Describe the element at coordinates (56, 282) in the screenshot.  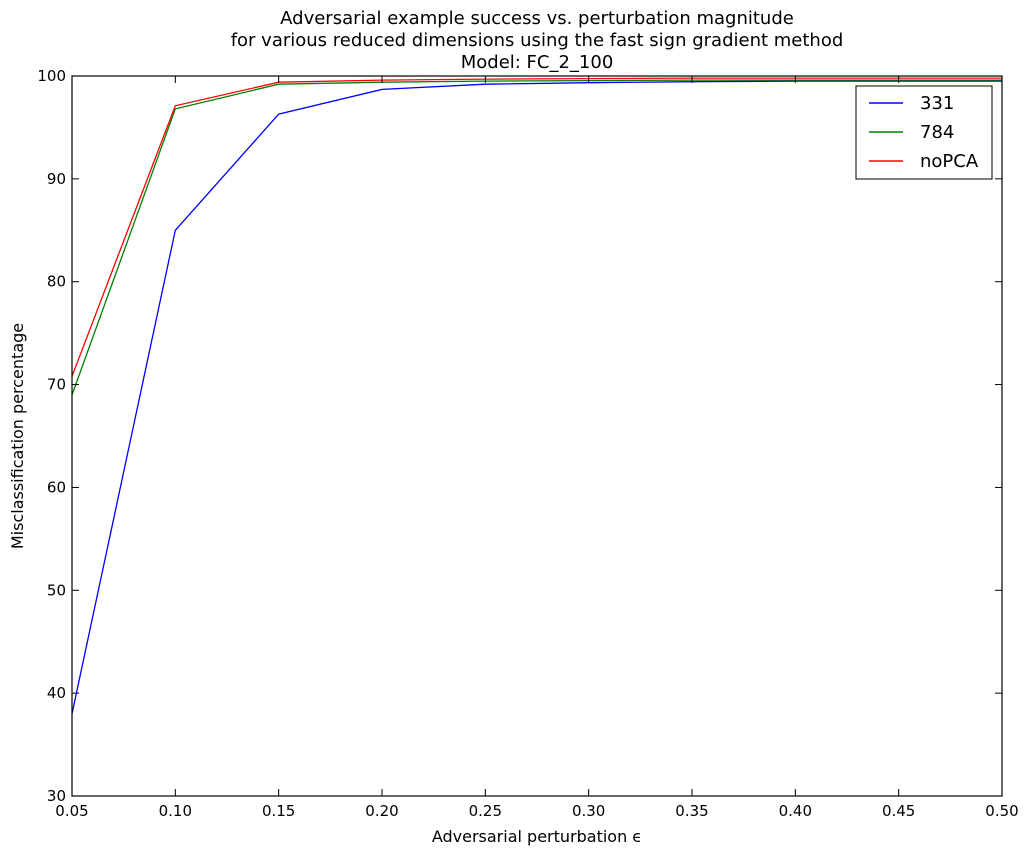
I see `y-tick-label: 80` at that location.